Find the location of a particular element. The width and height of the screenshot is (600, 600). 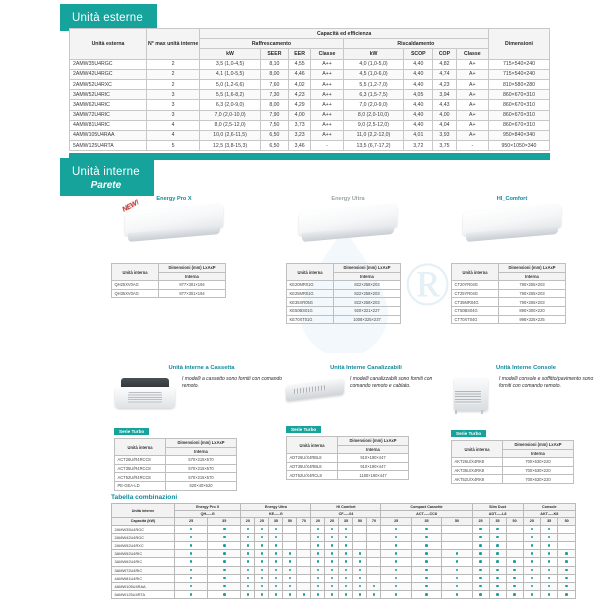

th-group-2: HI Comfort is located at coordinates (346, 507).